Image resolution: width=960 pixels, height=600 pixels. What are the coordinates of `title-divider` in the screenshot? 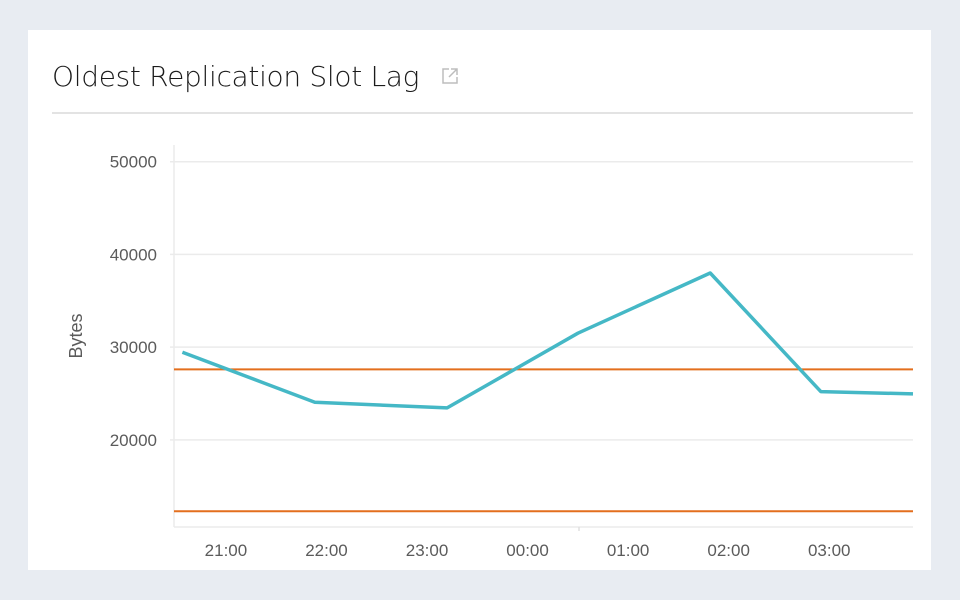 It's located at (482, 113).